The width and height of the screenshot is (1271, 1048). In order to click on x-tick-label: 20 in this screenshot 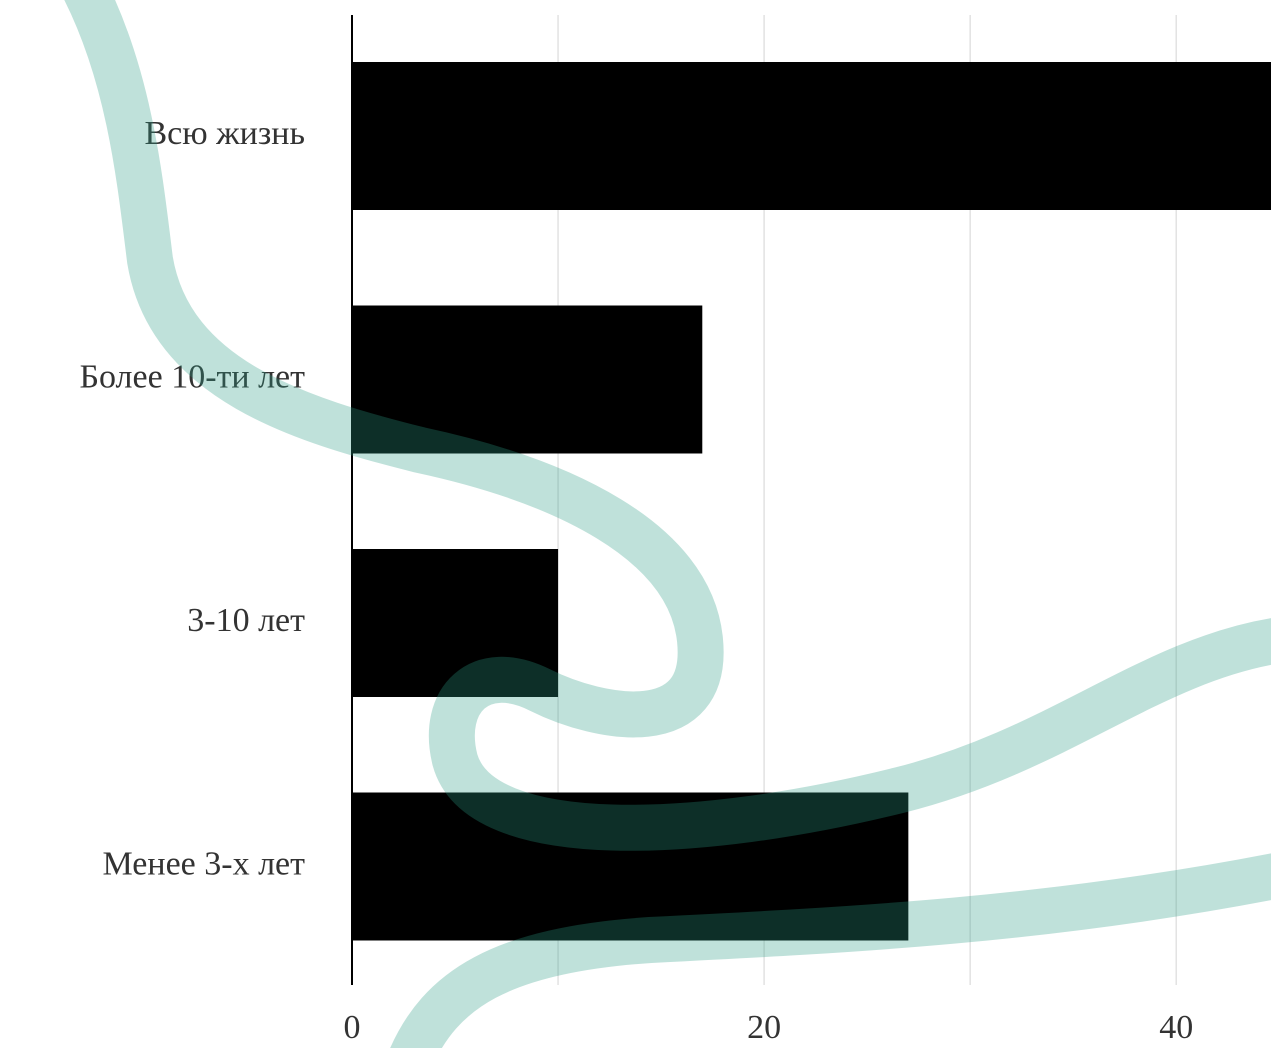, I will do `click(764, 1027)`.